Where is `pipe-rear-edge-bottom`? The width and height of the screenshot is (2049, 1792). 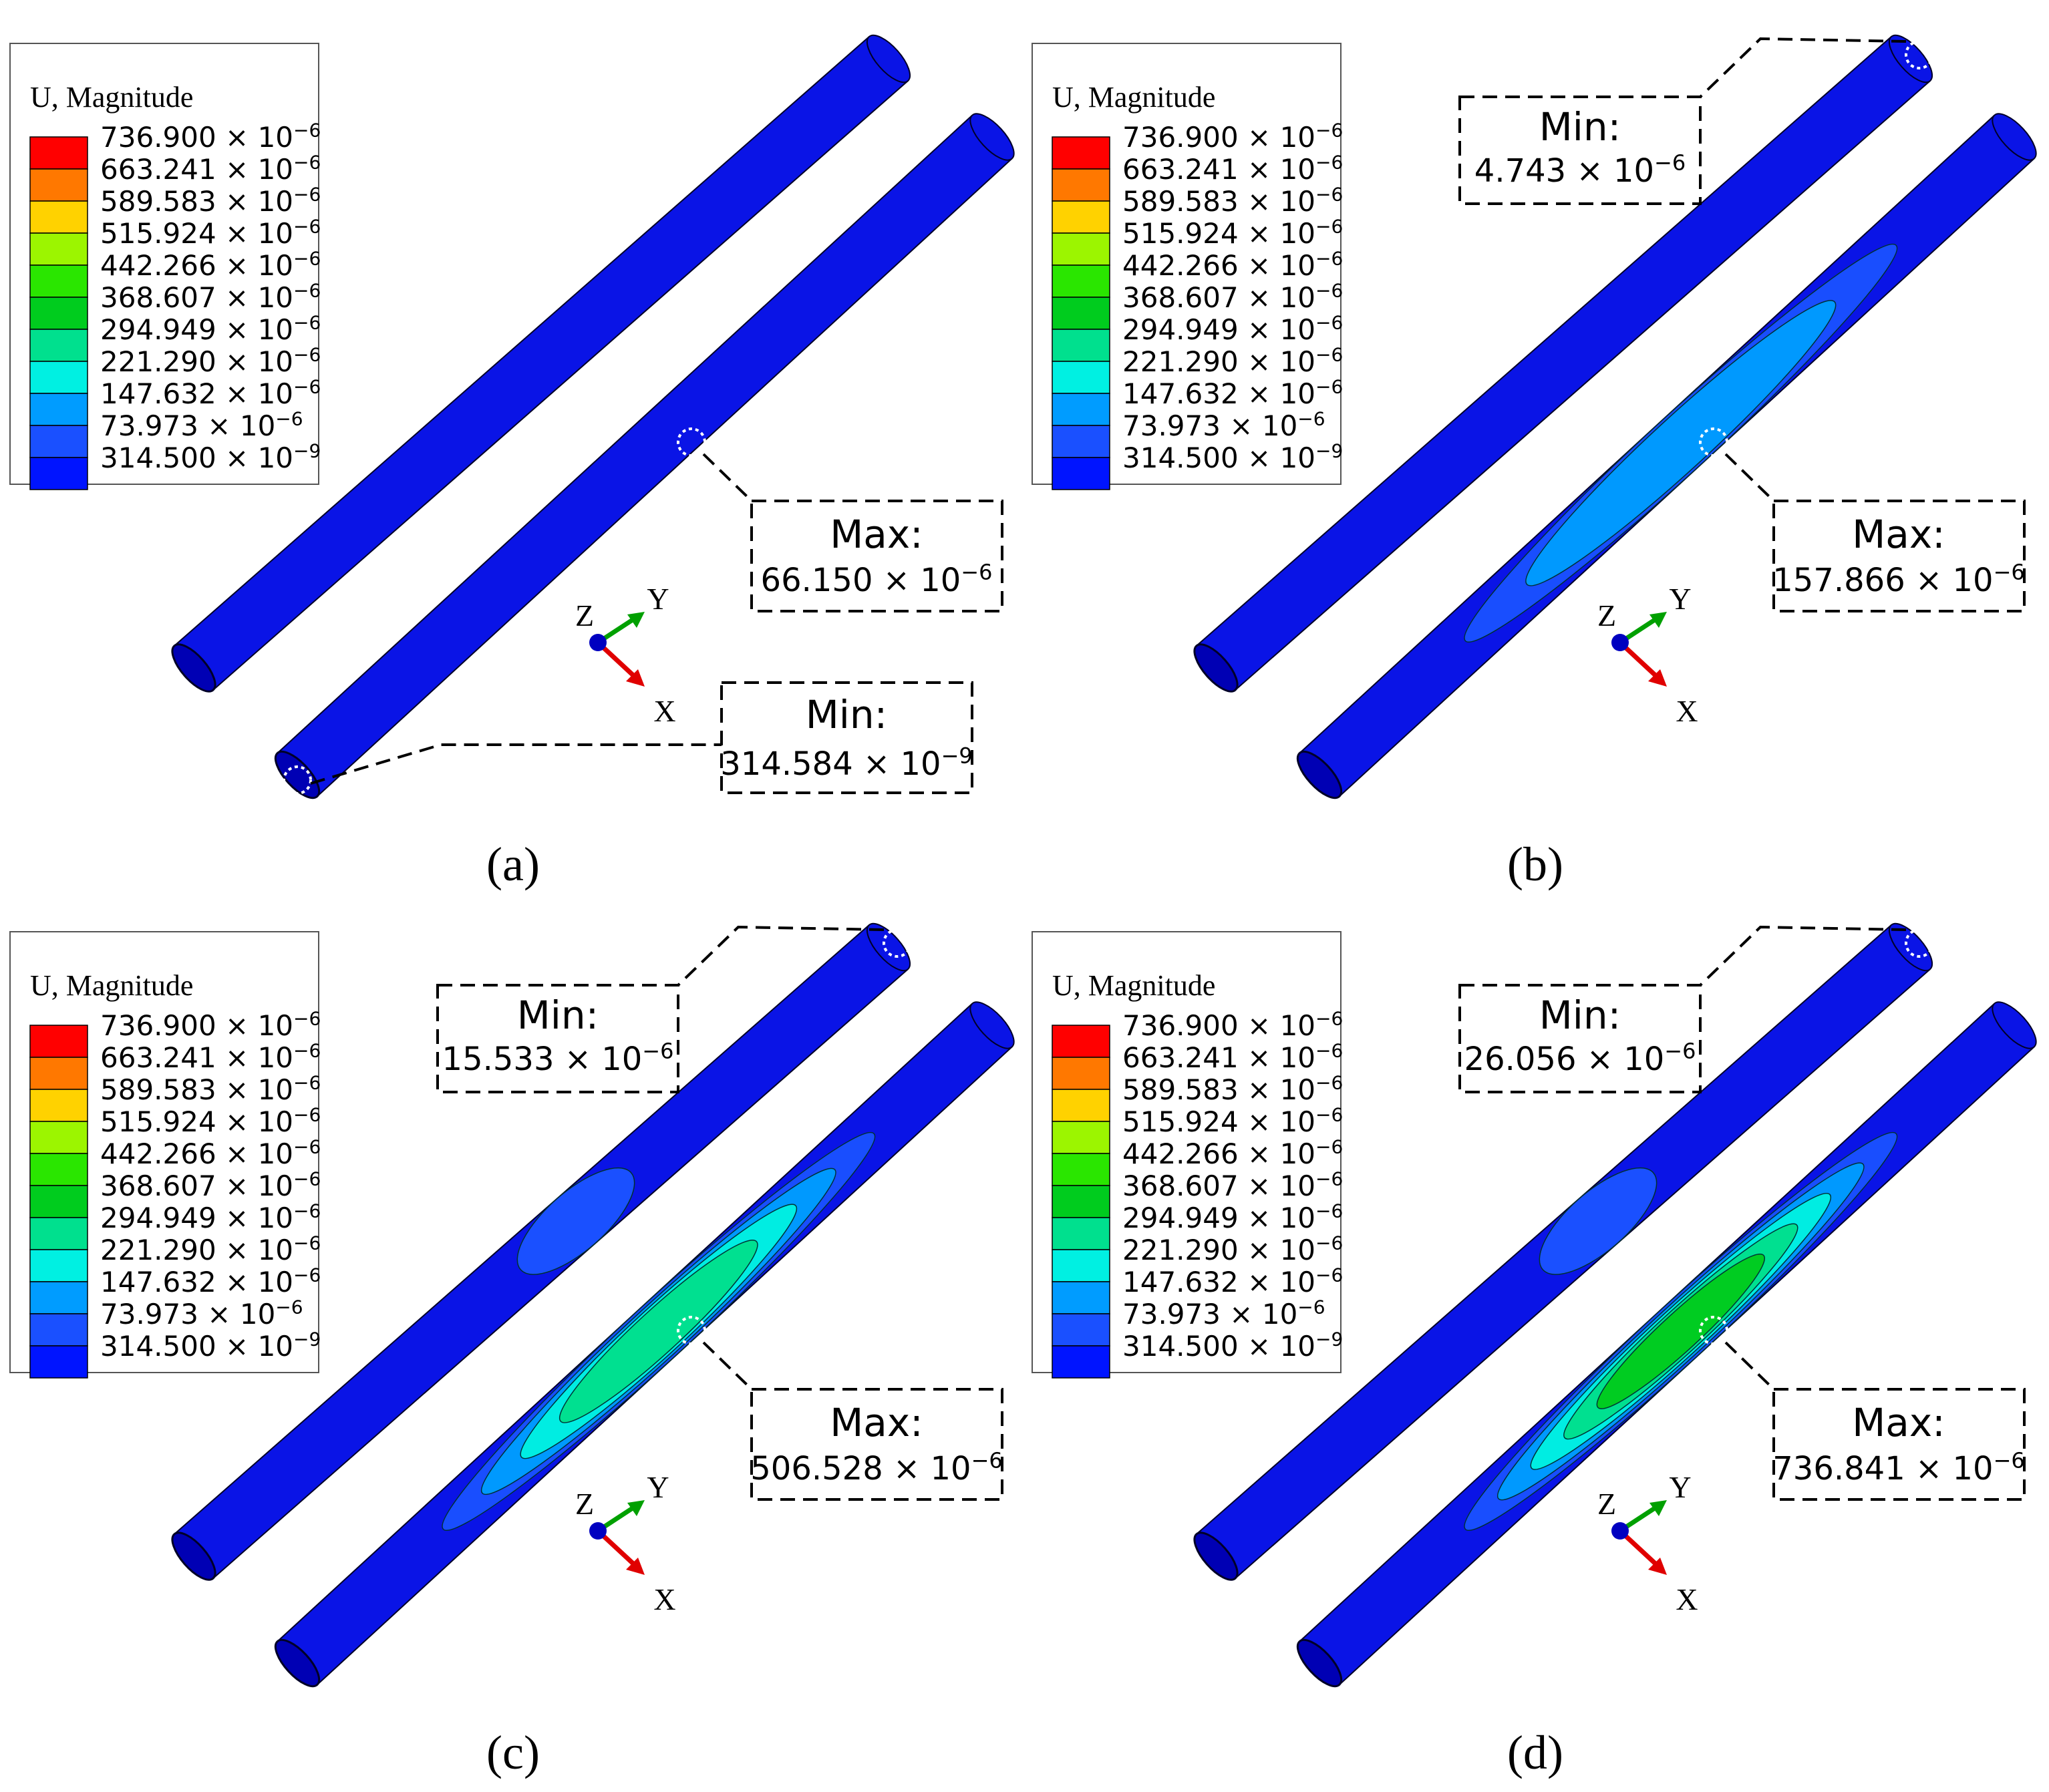
pipe-rear-edge-bottom is located at coordinates (1583, 385).